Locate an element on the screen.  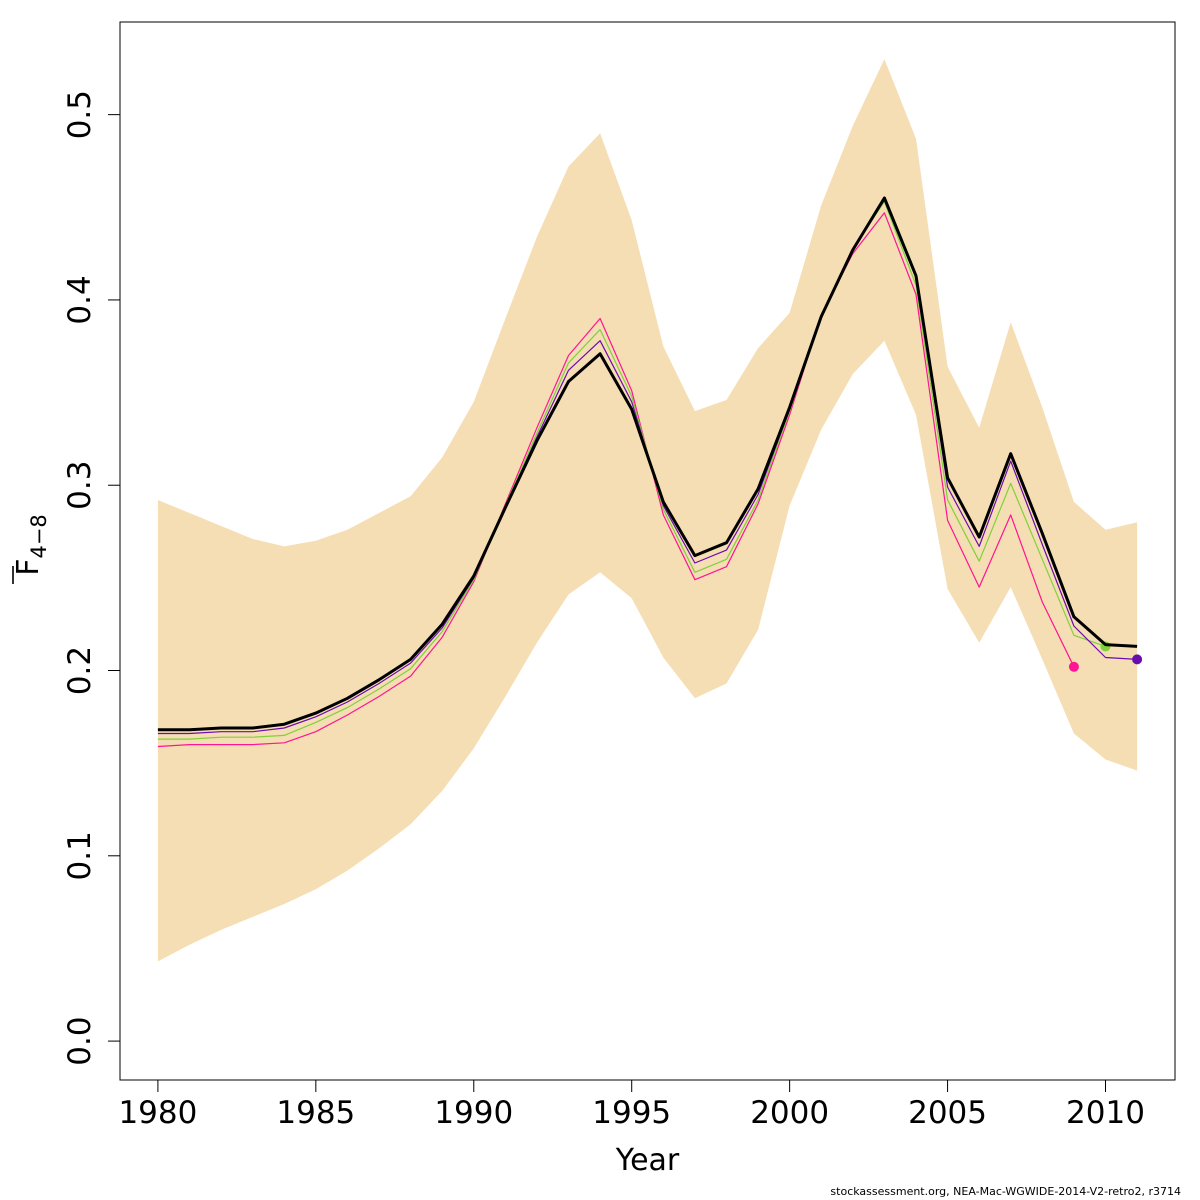
x-tick-label: 2000 is located at coordinates (789, 1113).